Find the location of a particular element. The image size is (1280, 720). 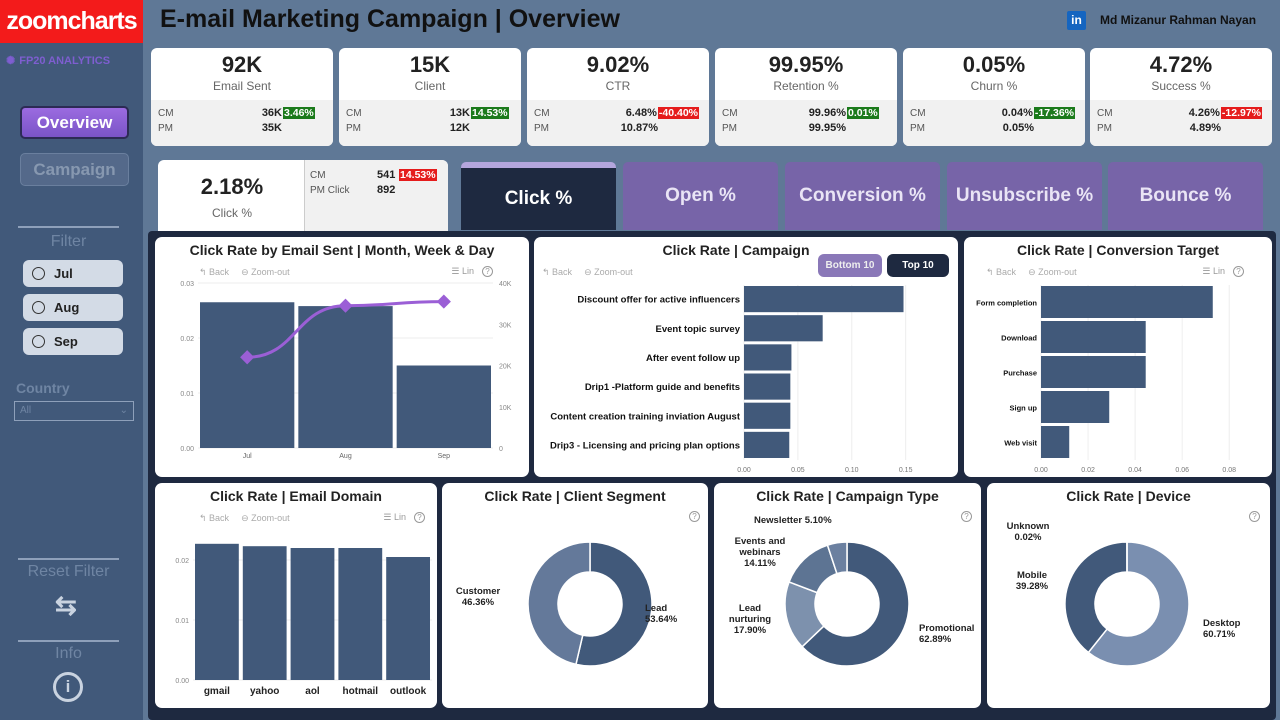

category-label: After event follow up is located at coordinates (693, 358).